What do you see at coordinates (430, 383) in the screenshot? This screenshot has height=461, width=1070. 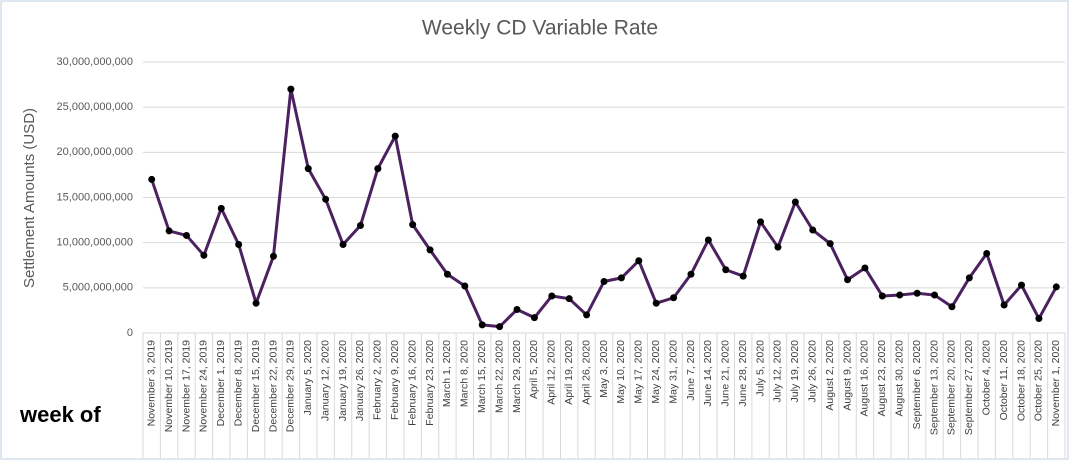 I see `x-tick-label: February 23, 2020` at bounding box center [430, 383].